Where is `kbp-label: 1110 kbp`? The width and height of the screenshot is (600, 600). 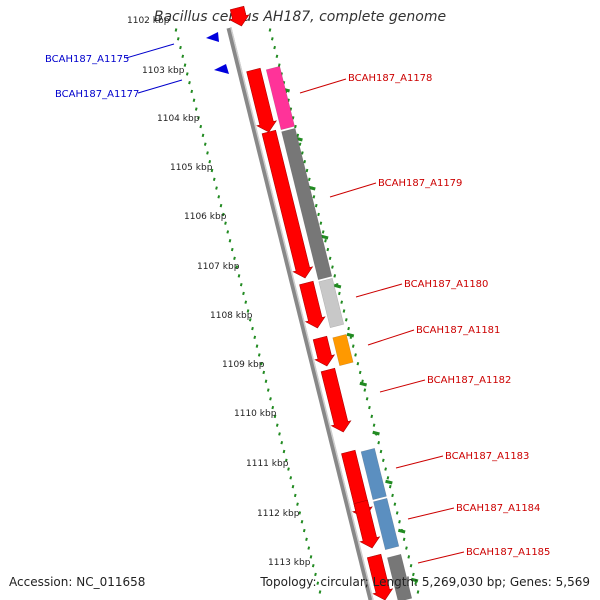 kbp-label: 1110 kbp is located at coordinates (255, 414).